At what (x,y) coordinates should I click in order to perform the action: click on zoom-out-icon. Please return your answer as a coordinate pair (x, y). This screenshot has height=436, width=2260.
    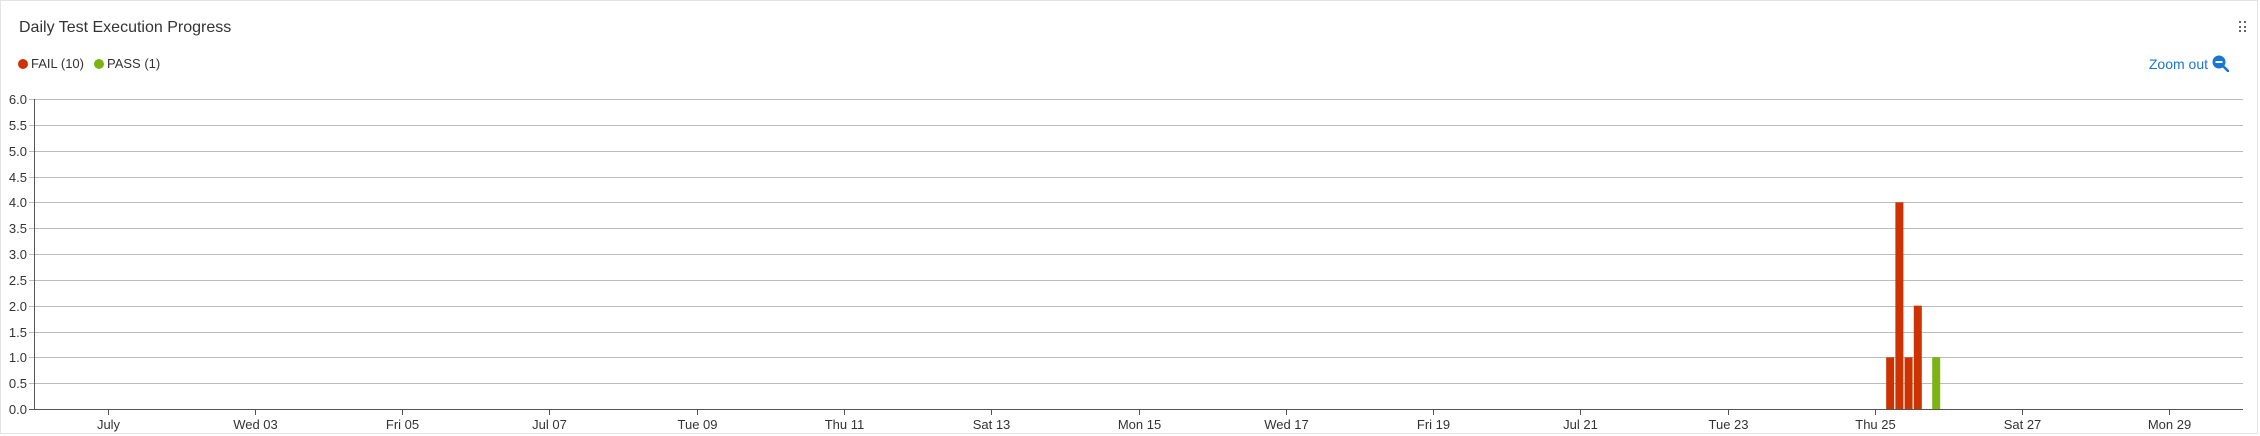
    Looking at the image, I should click on (2220, 63).